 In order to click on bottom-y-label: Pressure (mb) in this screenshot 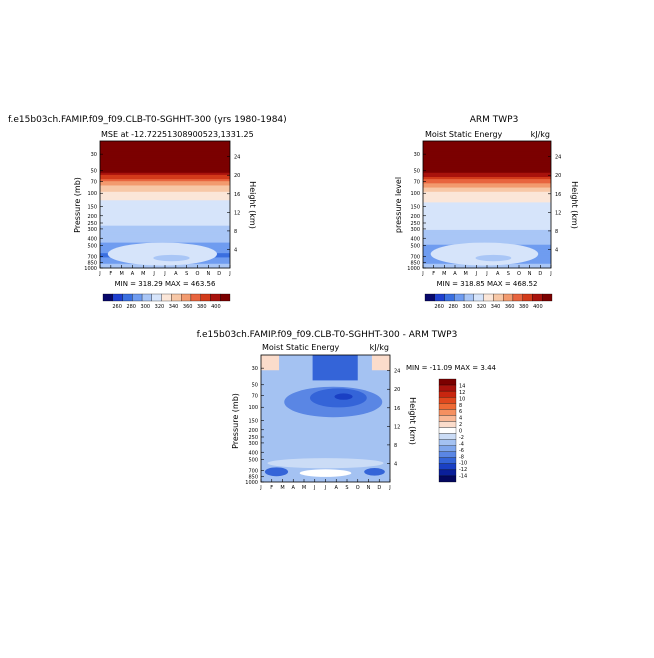, I will do `click(235, 421)`.